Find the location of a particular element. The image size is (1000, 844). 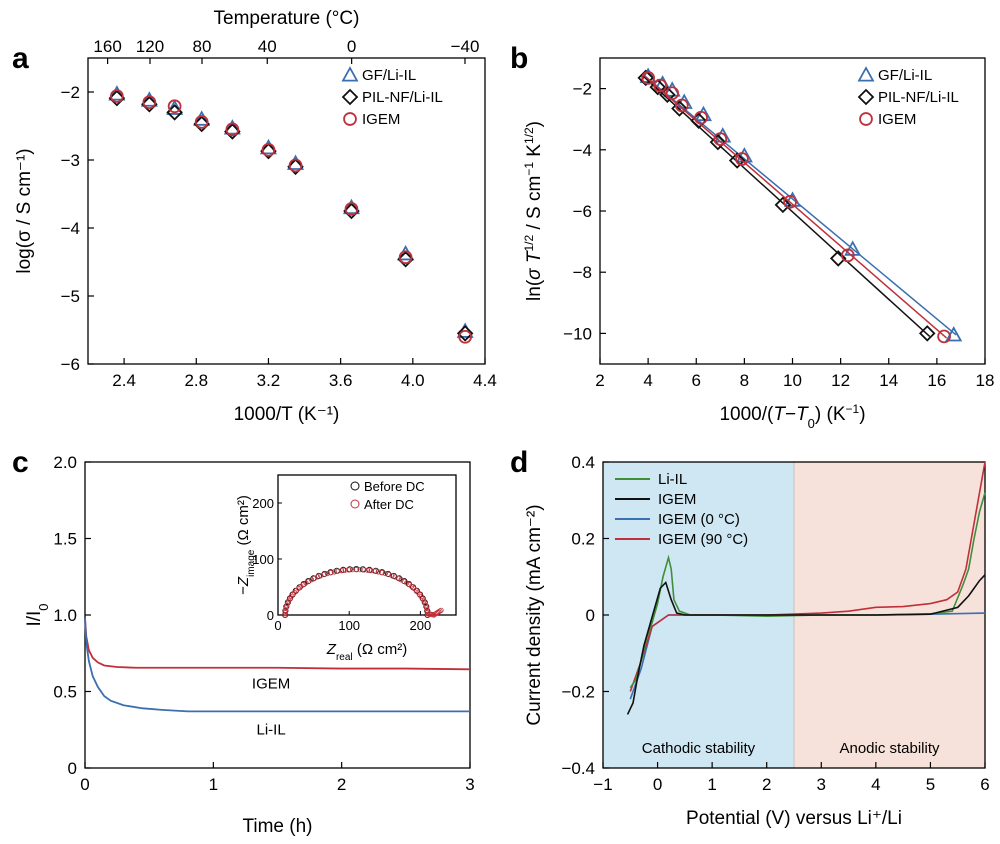

inset-y-tick-label: 100 is located at coordinates (263, 559).